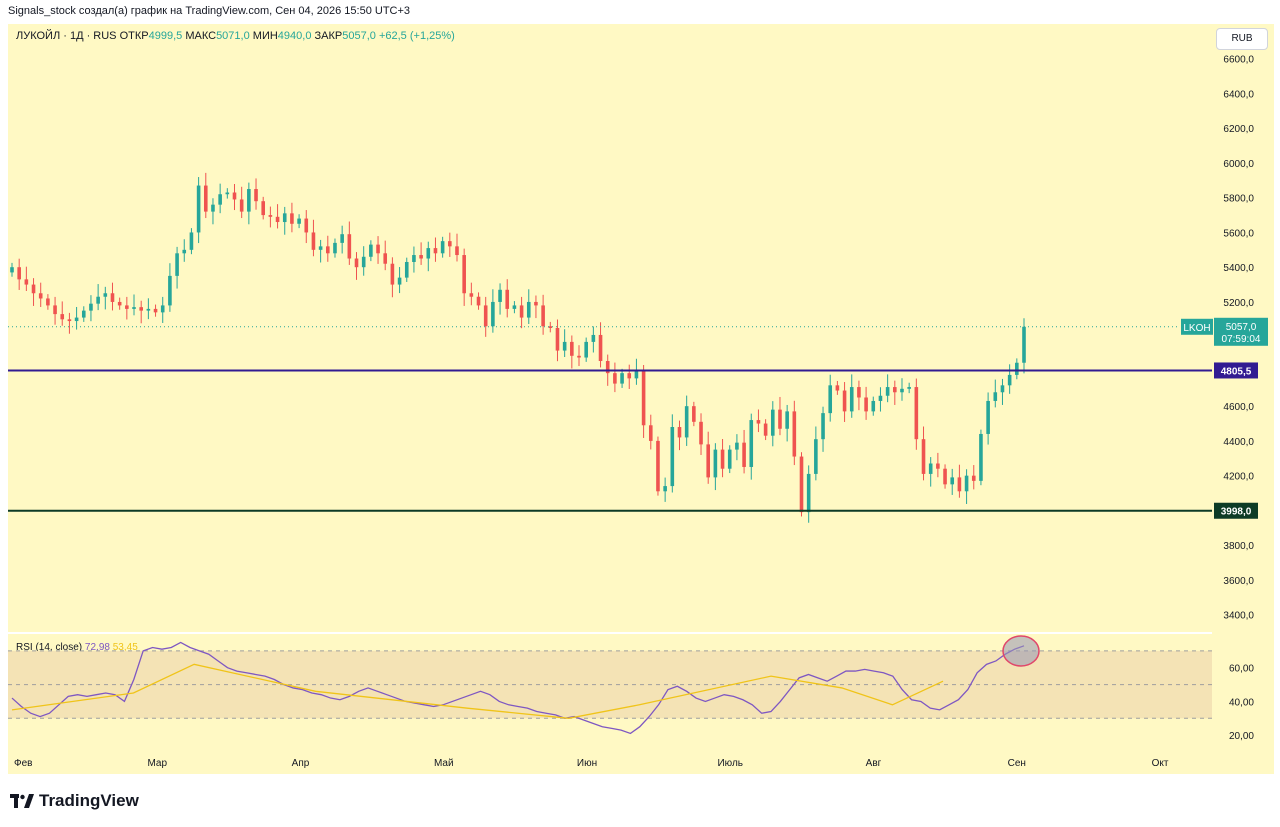 The width and height of the screenshot is (1280, 827). Describe the element at coordinates (233, 36) in the screenshot. I see `high-value: 5071,0` at that location.